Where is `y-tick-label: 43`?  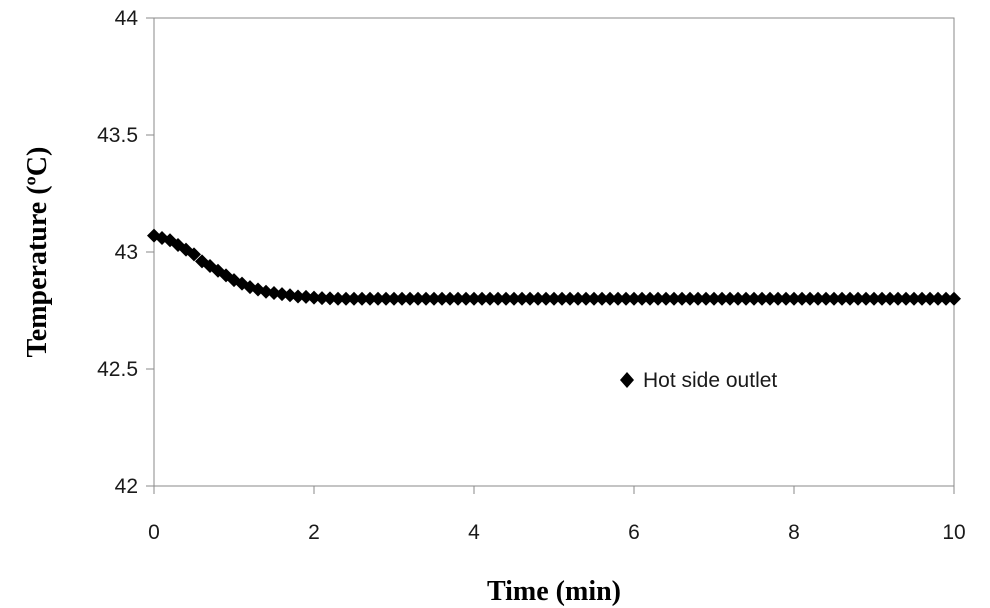 y-tick-label: 43 is located at coordinates (126, 252).